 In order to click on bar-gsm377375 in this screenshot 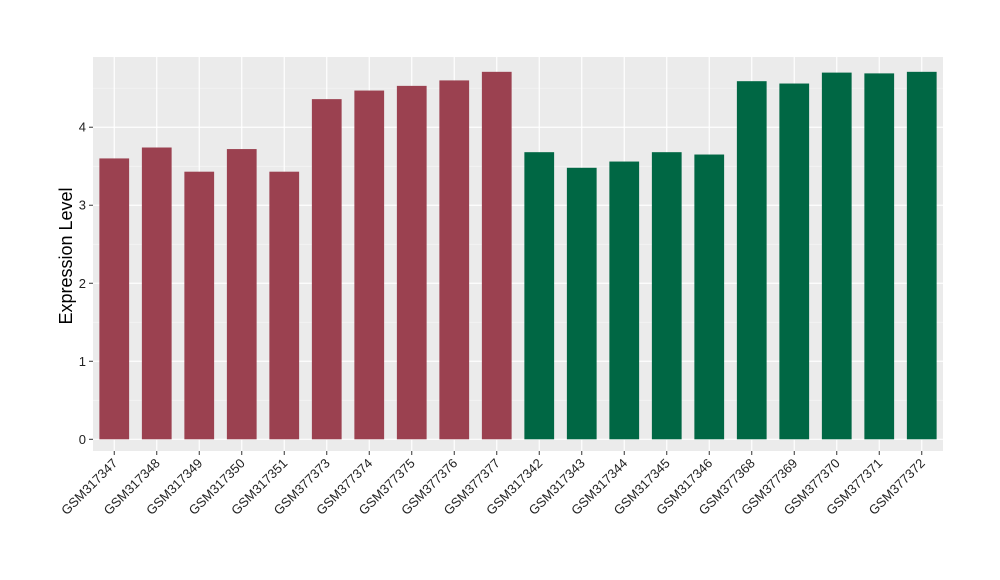, I will do `click(411, 262)`.